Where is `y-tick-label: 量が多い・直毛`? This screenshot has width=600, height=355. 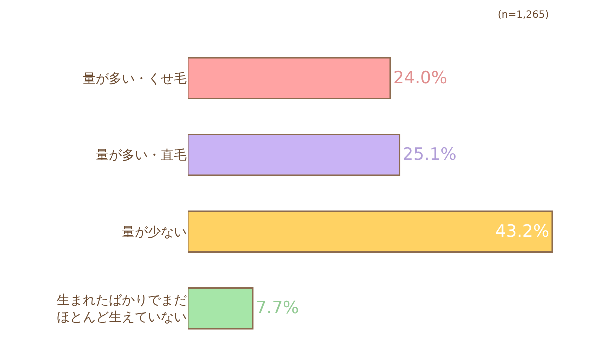 y-tick-label: 量が多い・直毛 is located at coordinates (141, 156).